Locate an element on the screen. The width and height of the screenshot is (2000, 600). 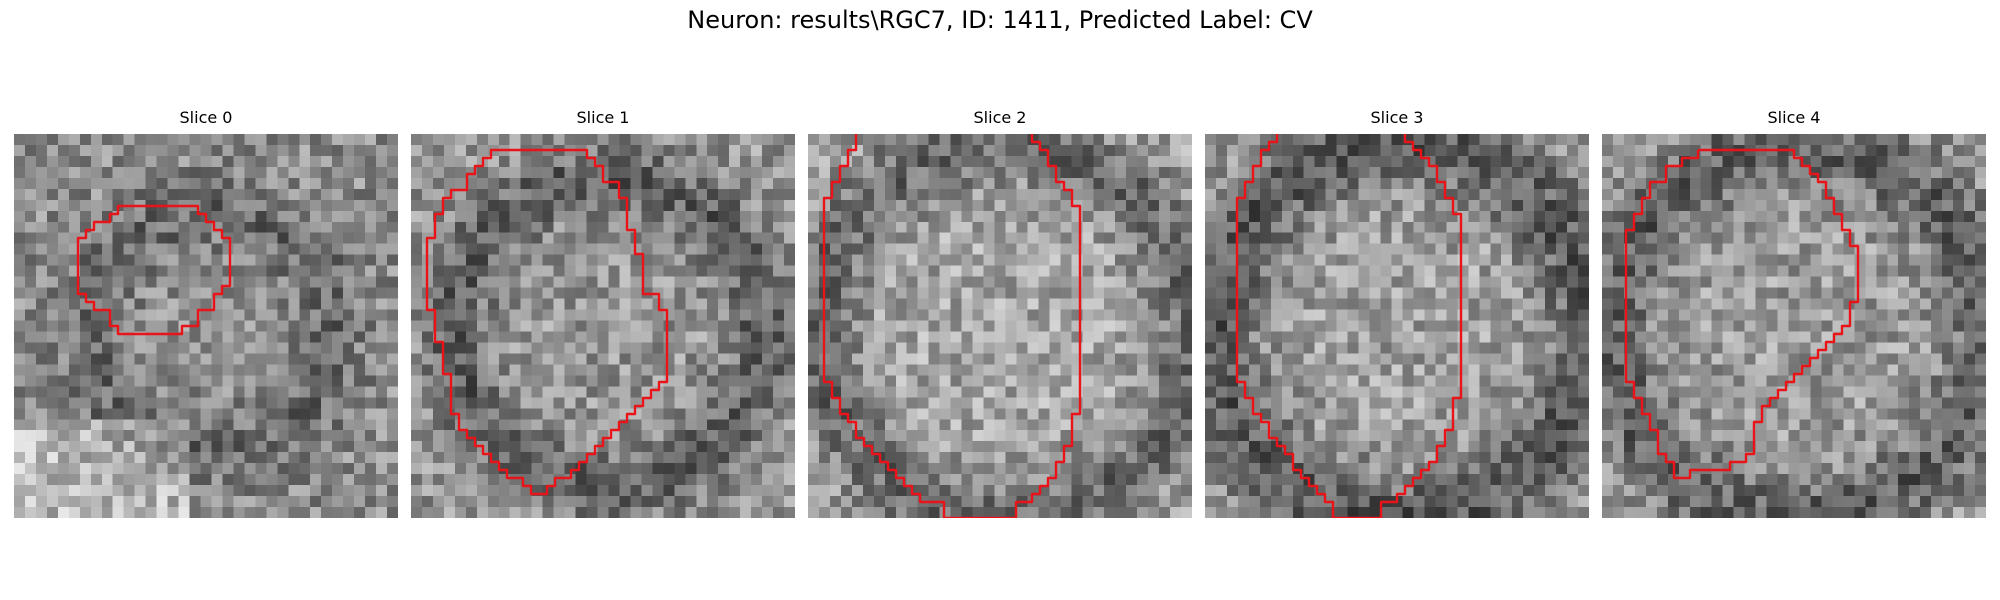
panel-title: Slice 4 is located at coordinates (1794, 117).